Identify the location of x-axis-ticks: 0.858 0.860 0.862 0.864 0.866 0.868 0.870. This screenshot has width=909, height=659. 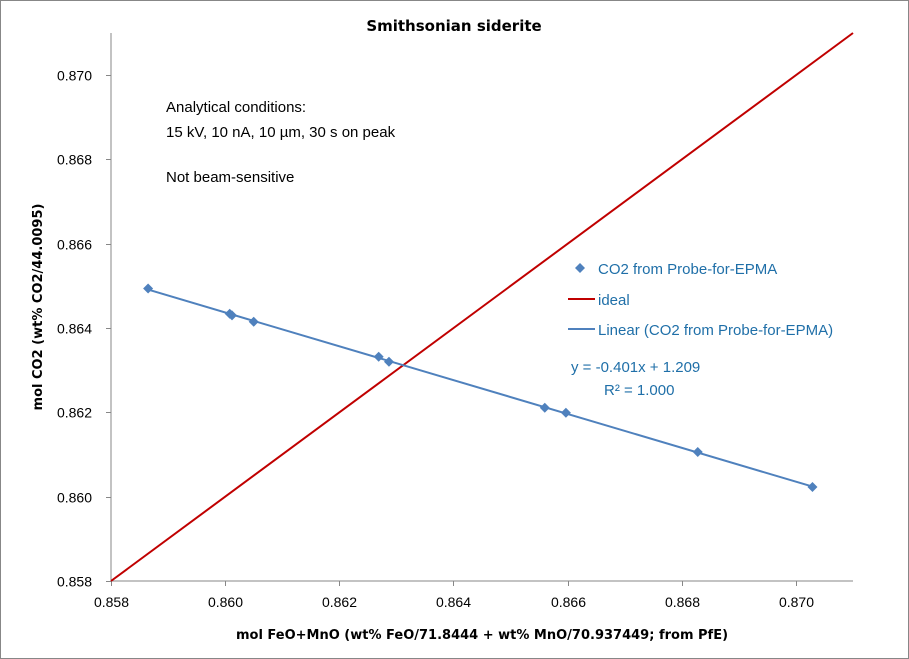
(454, 595).